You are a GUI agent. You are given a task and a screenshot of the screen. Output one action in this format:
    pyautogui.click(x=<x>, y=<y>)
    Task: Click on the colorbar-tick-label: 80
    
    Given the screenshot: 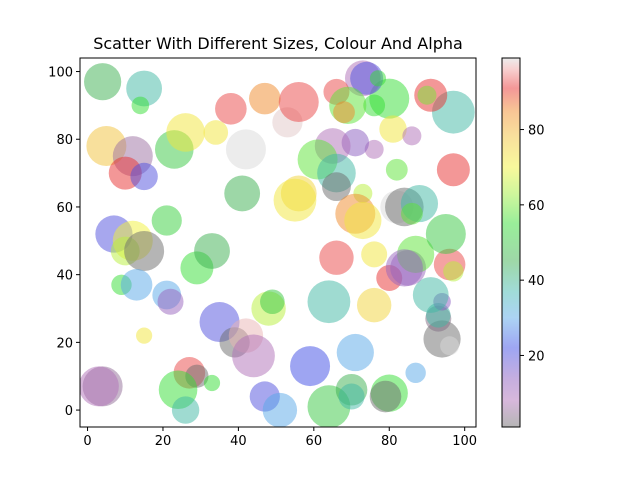 What is the action you would take?
    pyautogui.click(x=536, y=131)
    